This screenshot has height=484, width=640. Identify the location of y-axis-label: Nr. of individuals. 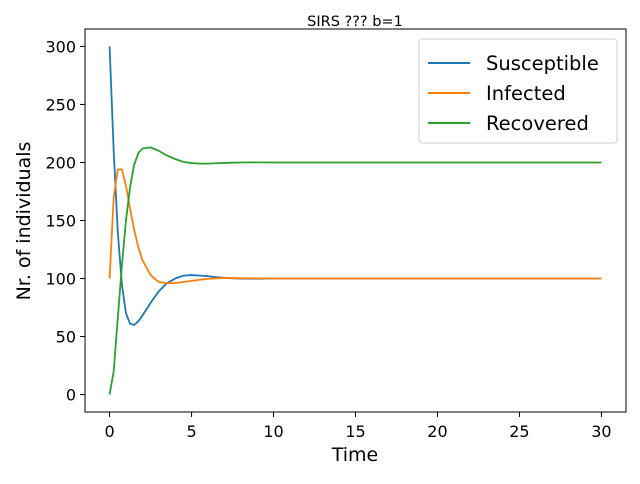
(24, 221).